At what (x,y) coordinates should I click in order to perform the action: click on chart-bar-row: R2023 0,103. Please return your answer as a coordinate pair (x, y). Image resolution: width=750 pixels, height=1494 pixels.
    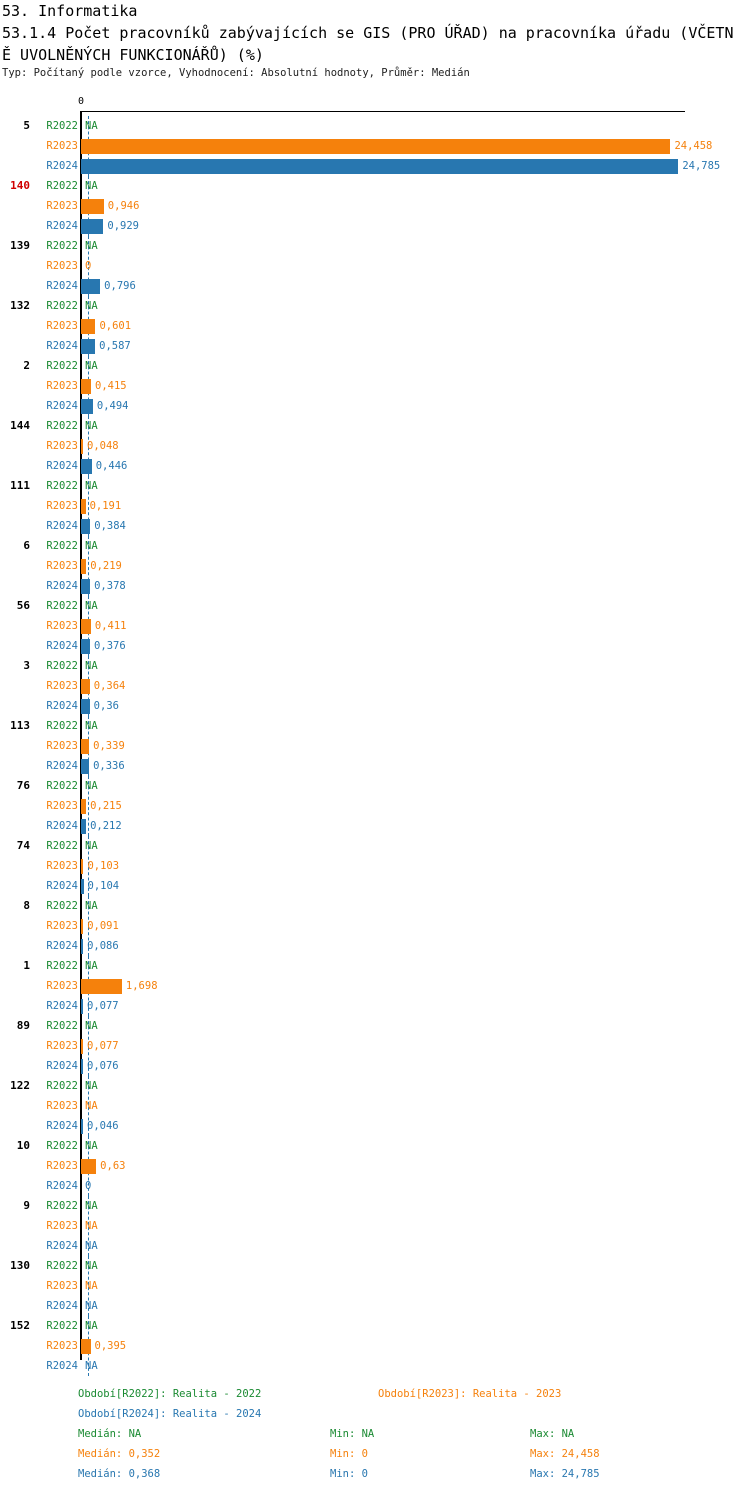
    Looking at the image, I should click on (375, 866).